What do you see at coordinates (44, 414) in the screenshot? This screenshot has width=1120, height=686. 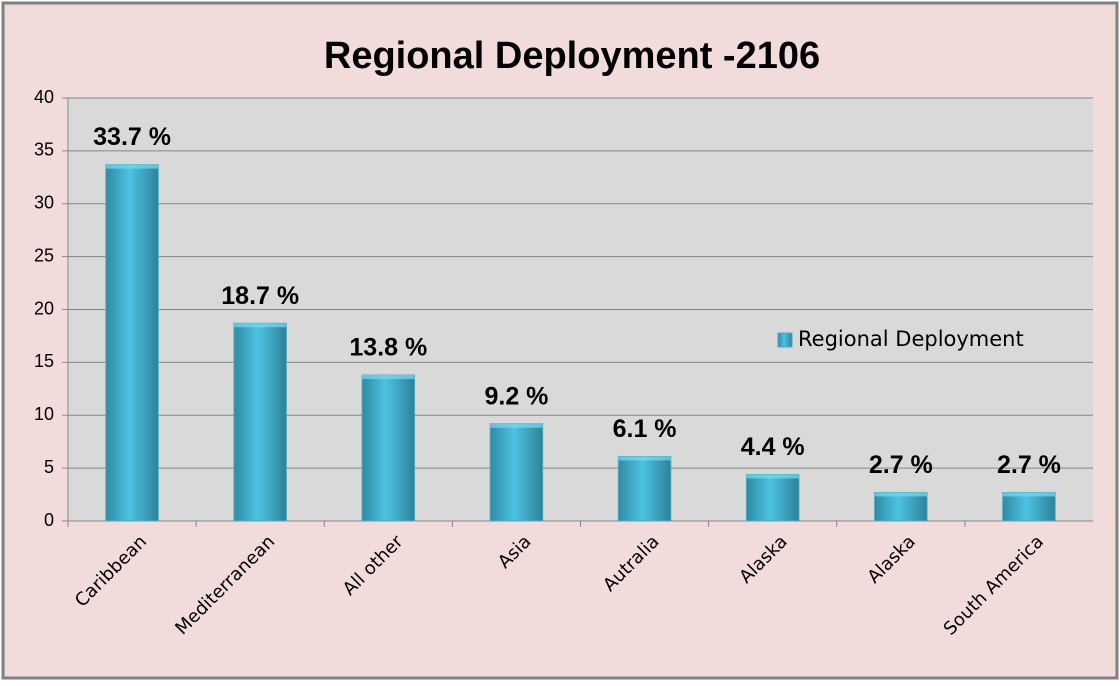 I see `y-tick-label: 10` at bounding box center [44, 414].